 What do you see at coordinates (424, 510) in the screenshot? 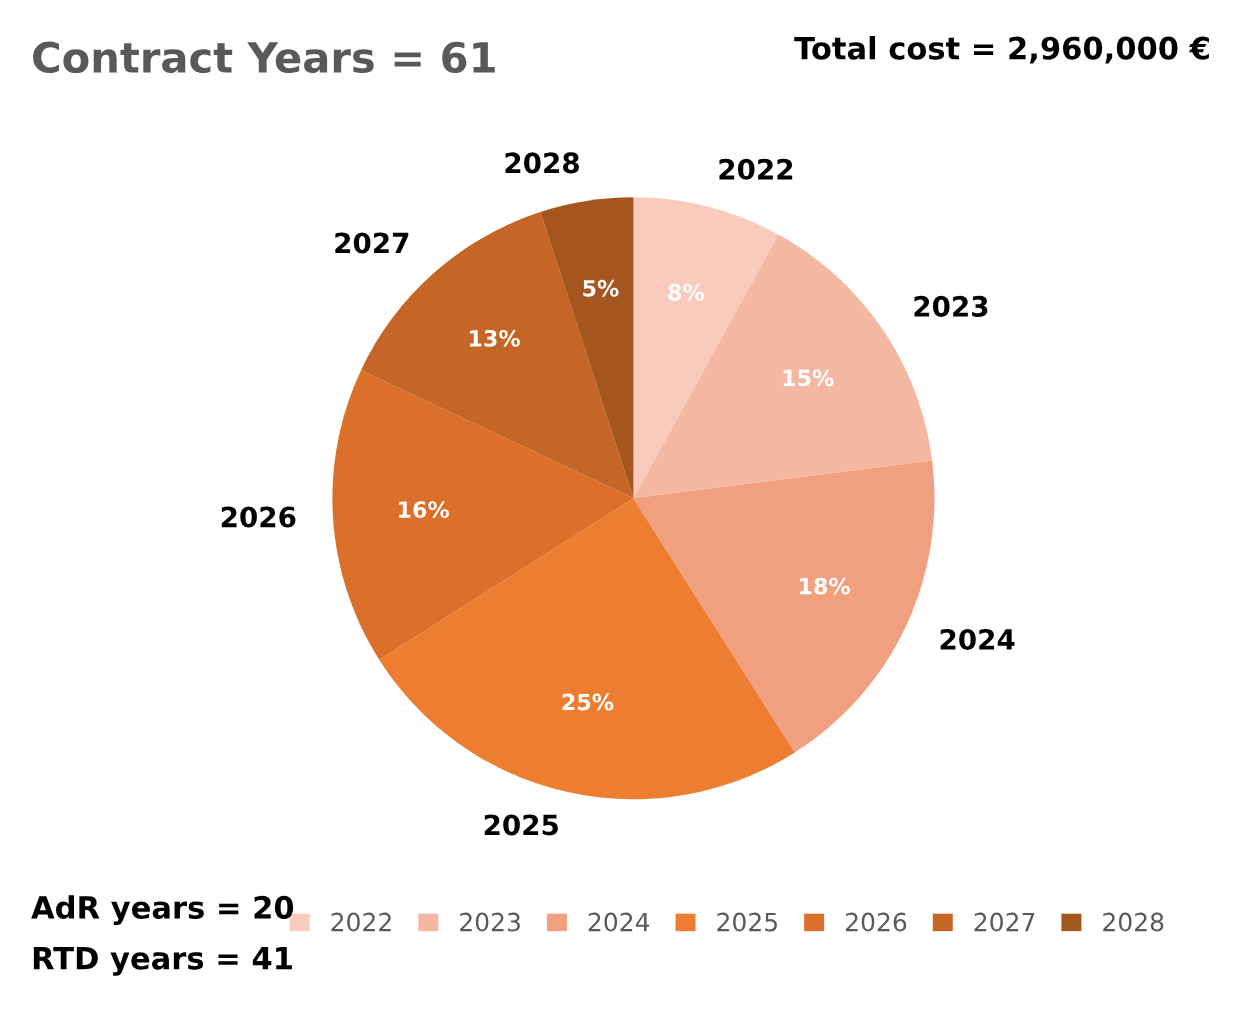
I see `data-label: 16%` at bounding box center [424, 510].